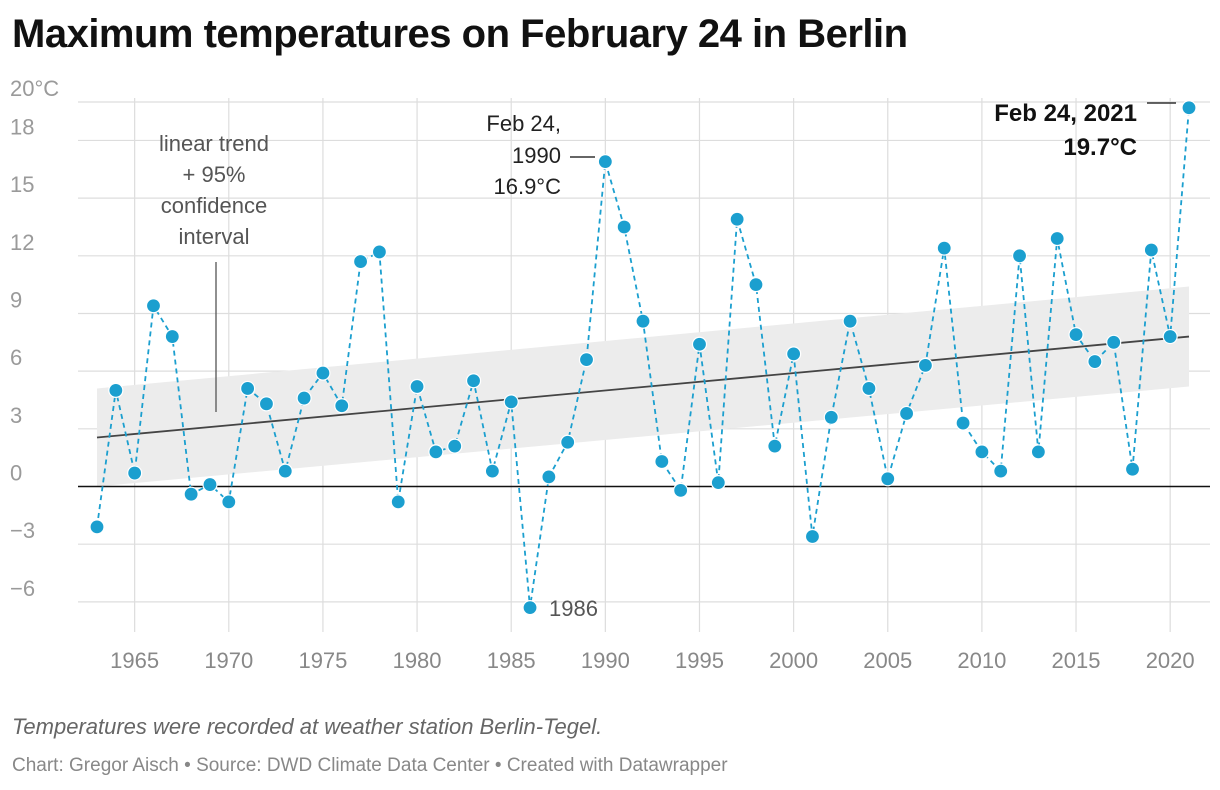 The height and width of the screenshot is (790, 1220). I want to click on data-point-2006, so click(906, 413).